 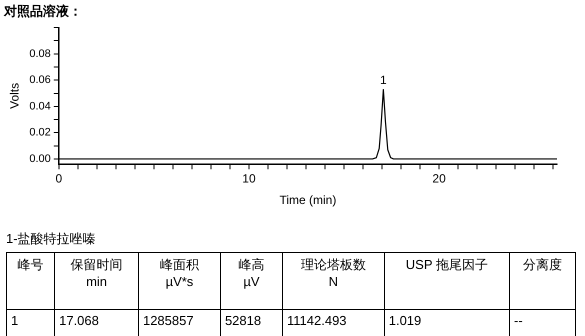 I want to click on y-tick-label: 0.00, so click(x=40, y=158).